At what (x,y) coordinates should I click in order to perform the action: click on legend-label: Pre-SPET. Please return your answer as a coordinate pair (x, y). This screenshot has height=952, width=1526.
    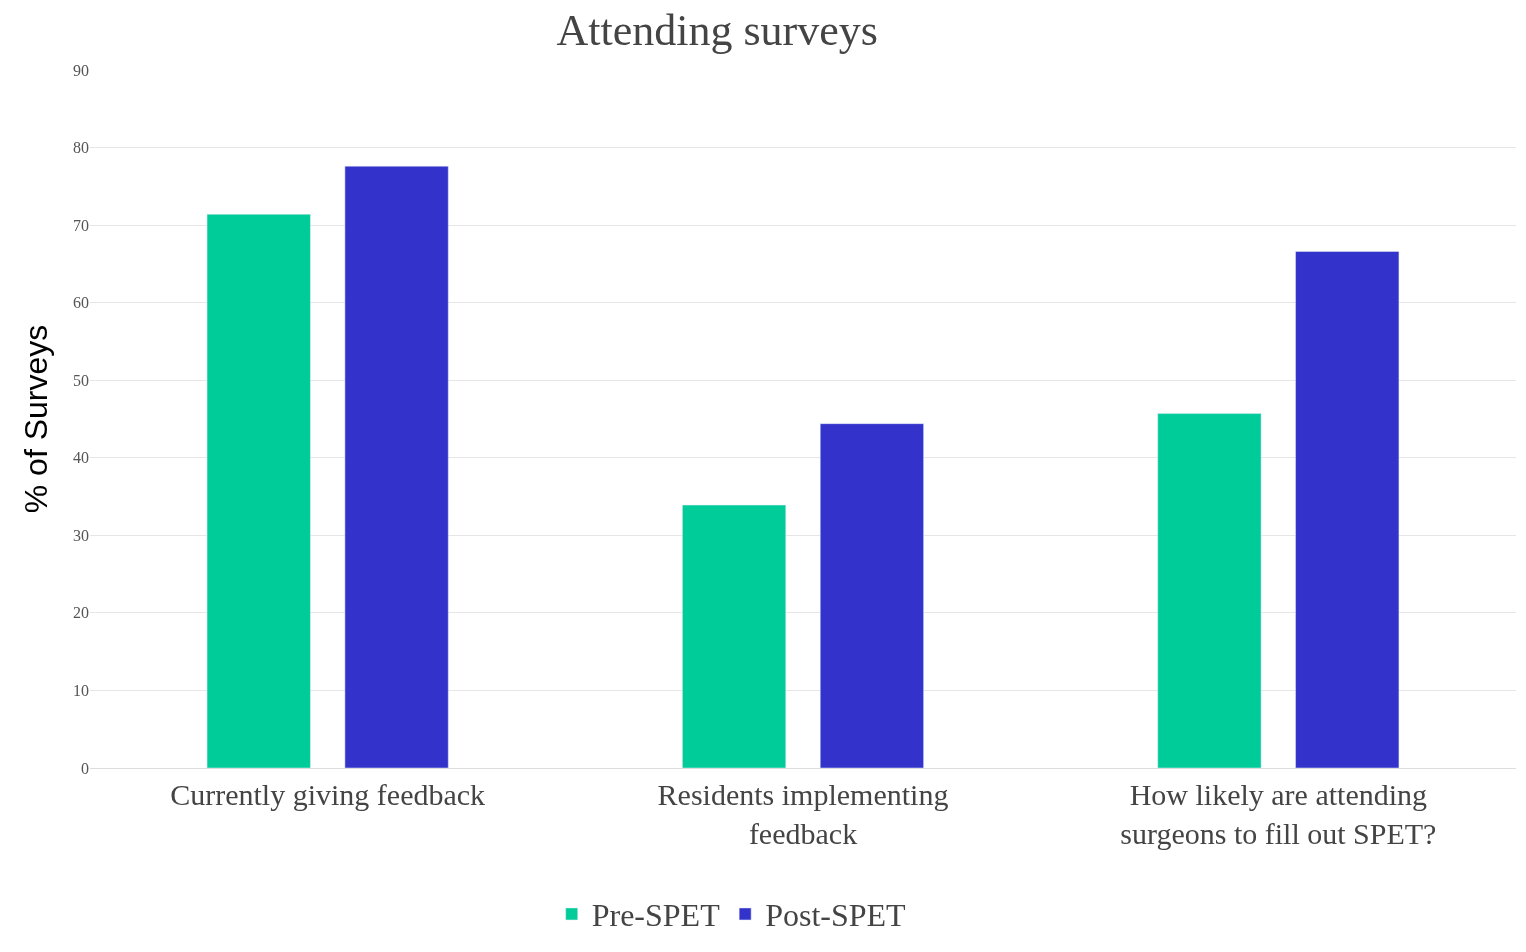
    Looking at the image, I should click on (656, 915).